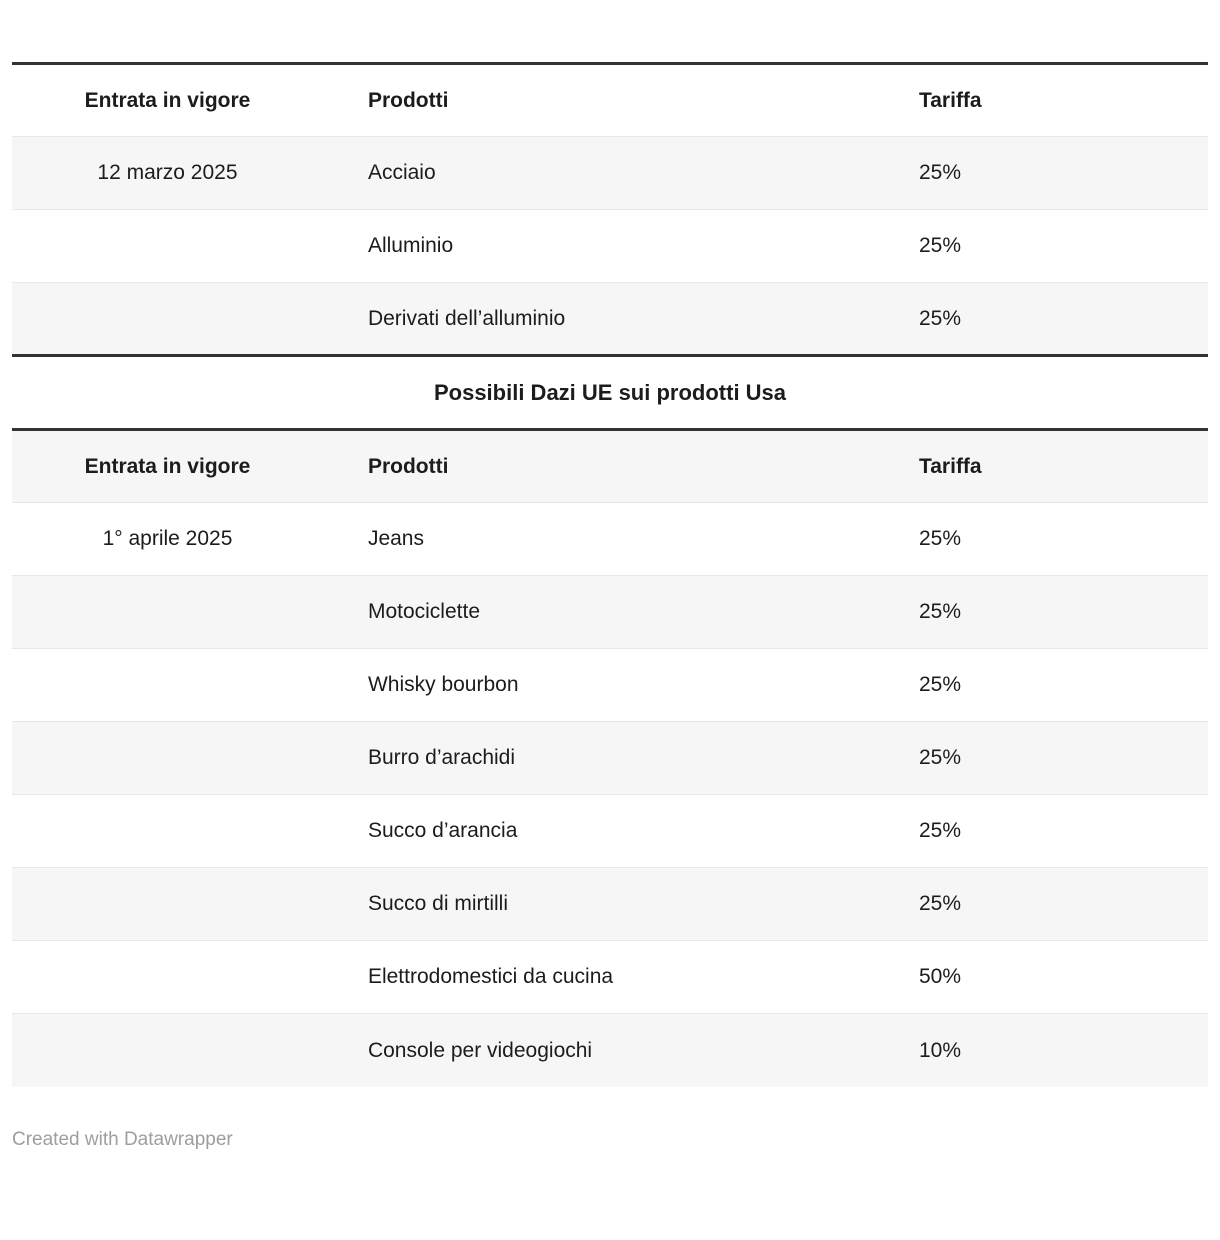  Describe the element at coordinates (167, 173) in the screenshot. I see `cell-effective-date: 12 marzo 2025` at that location.